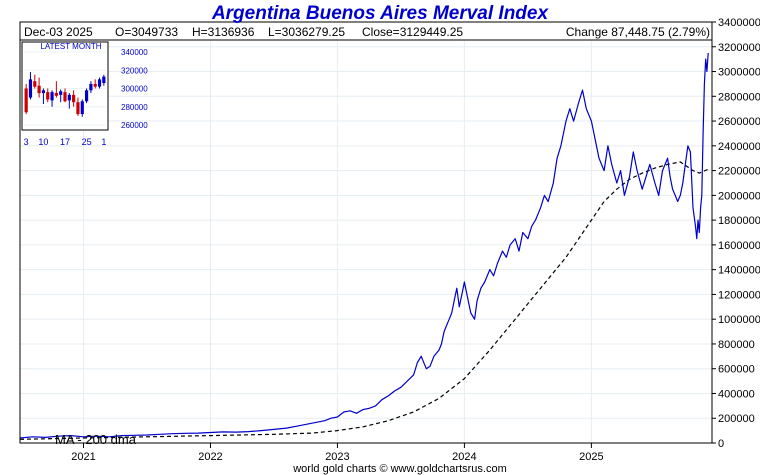  What do you see at coordinates (103, 142) in the screenshot?
I see `inset-x-tick-label: 1` at bounding box center [103, 142].